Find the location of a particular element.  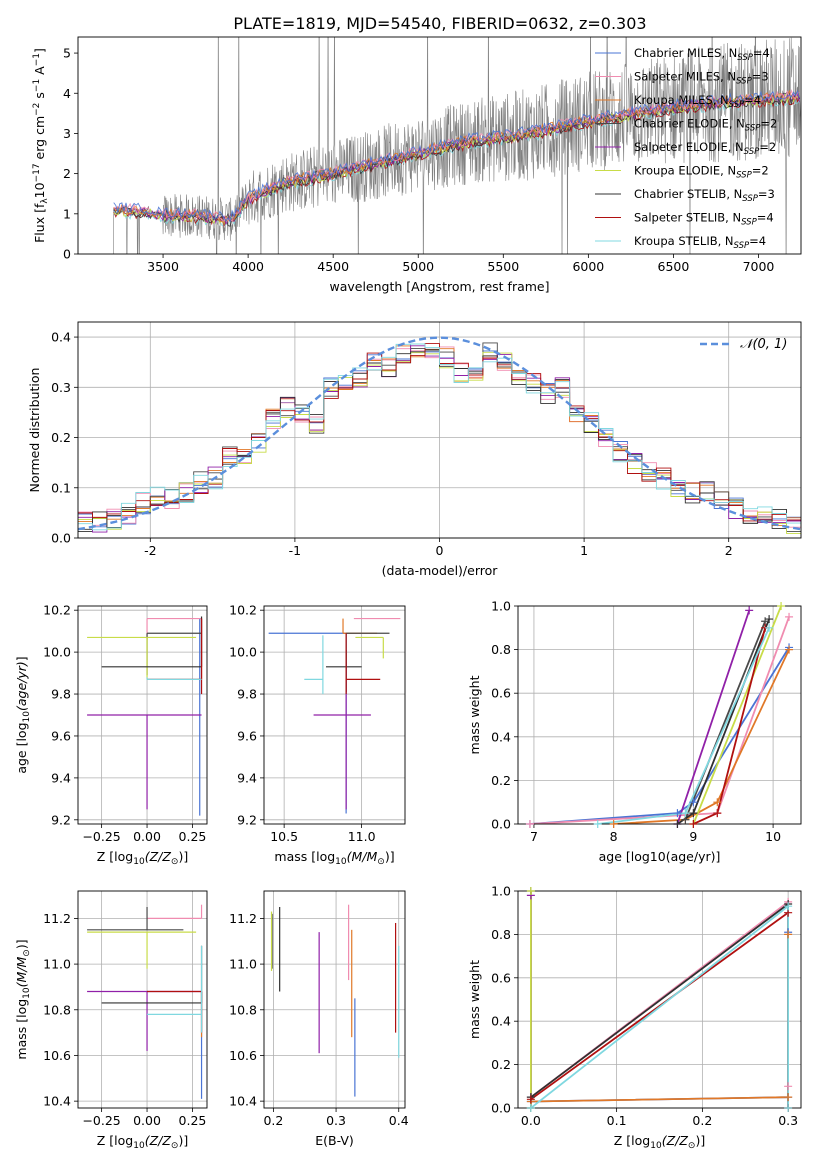

y-tick-label: 11.0 is located at coordinates (243, 964).